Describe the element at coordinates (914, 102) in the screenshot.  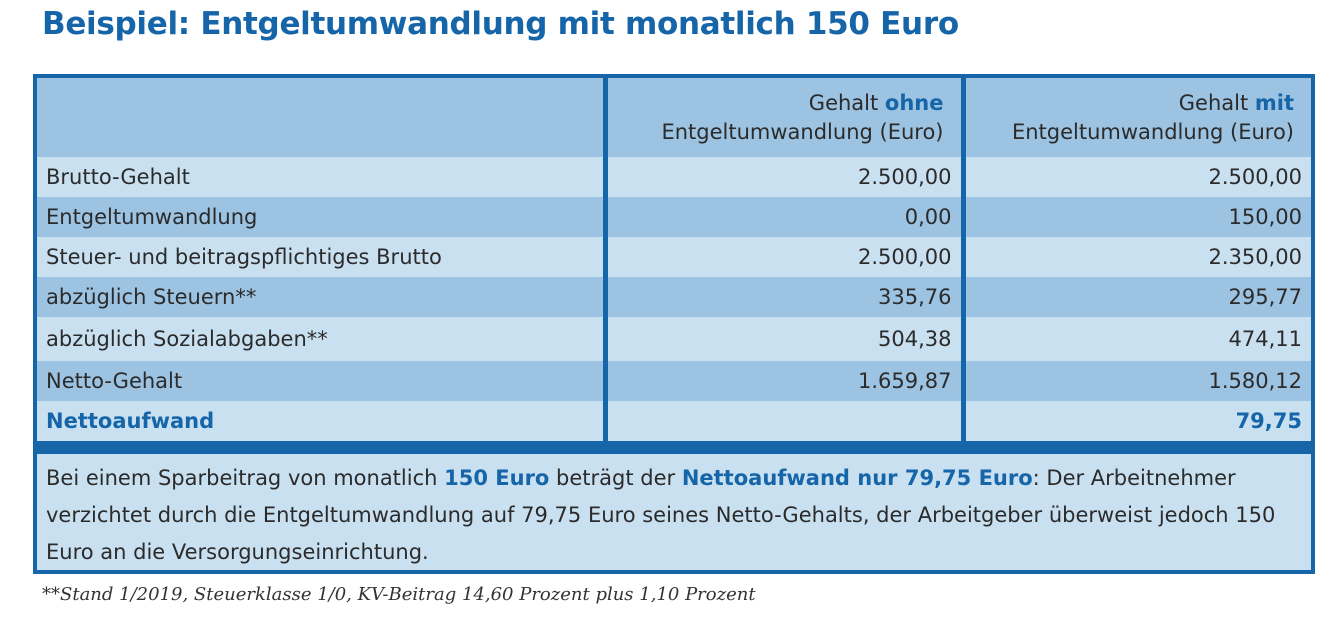
I see `header-ohne-accent: ohne` at that location.